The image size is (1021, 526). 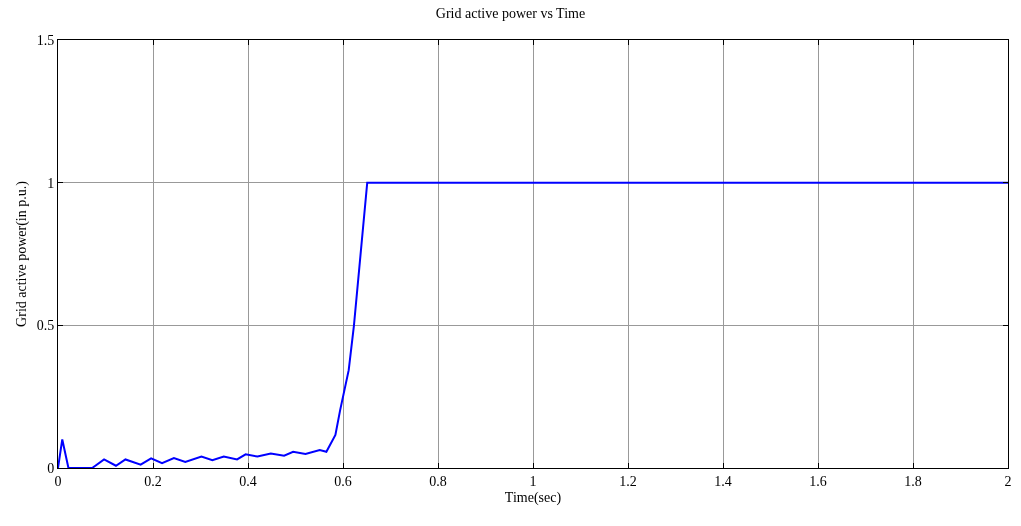 What do you see at coordinates (533, 498) in the screenshot?
I see `x-axis-title: Time(sec)` at bounding box center [533, 498].